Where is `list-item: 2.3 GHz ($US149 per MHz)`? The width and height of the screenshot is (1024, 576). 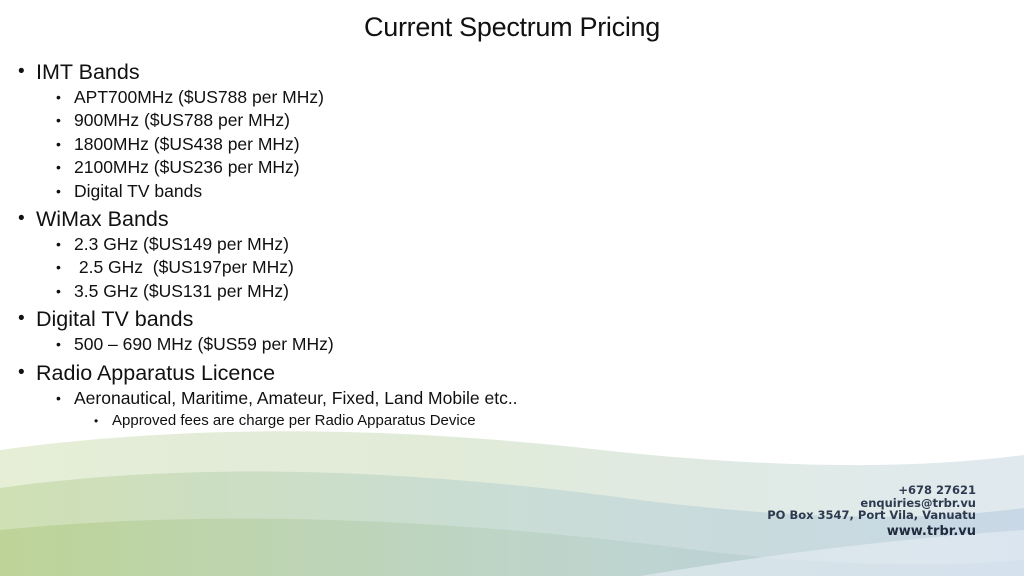 list-item: 2.3 GHz ($US149 per MHz) is located at coordinates (447, 245).